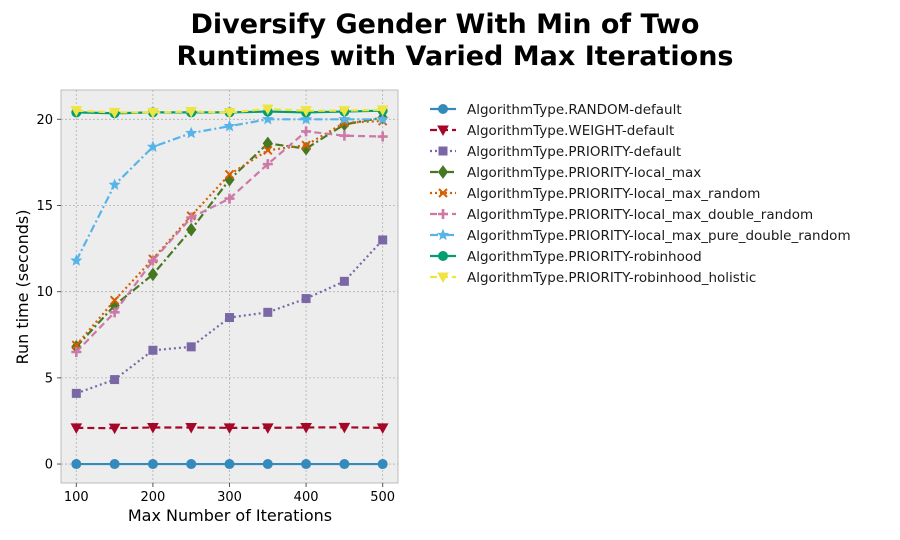 The image size is (900, 540). I want to click on legend-item: AlgorithmType.PRIORITY-local_max_random, so click(595, 194).